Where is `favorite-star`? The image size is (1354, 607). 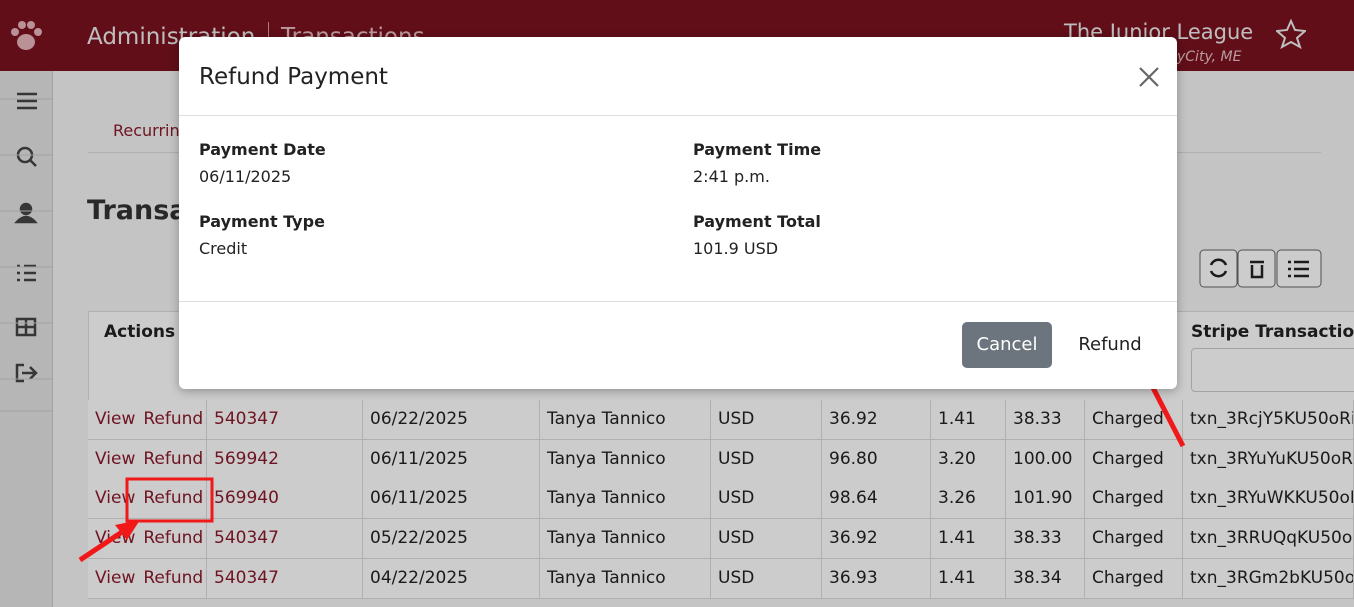 favorite-star is located at coordinates (1291, 34).